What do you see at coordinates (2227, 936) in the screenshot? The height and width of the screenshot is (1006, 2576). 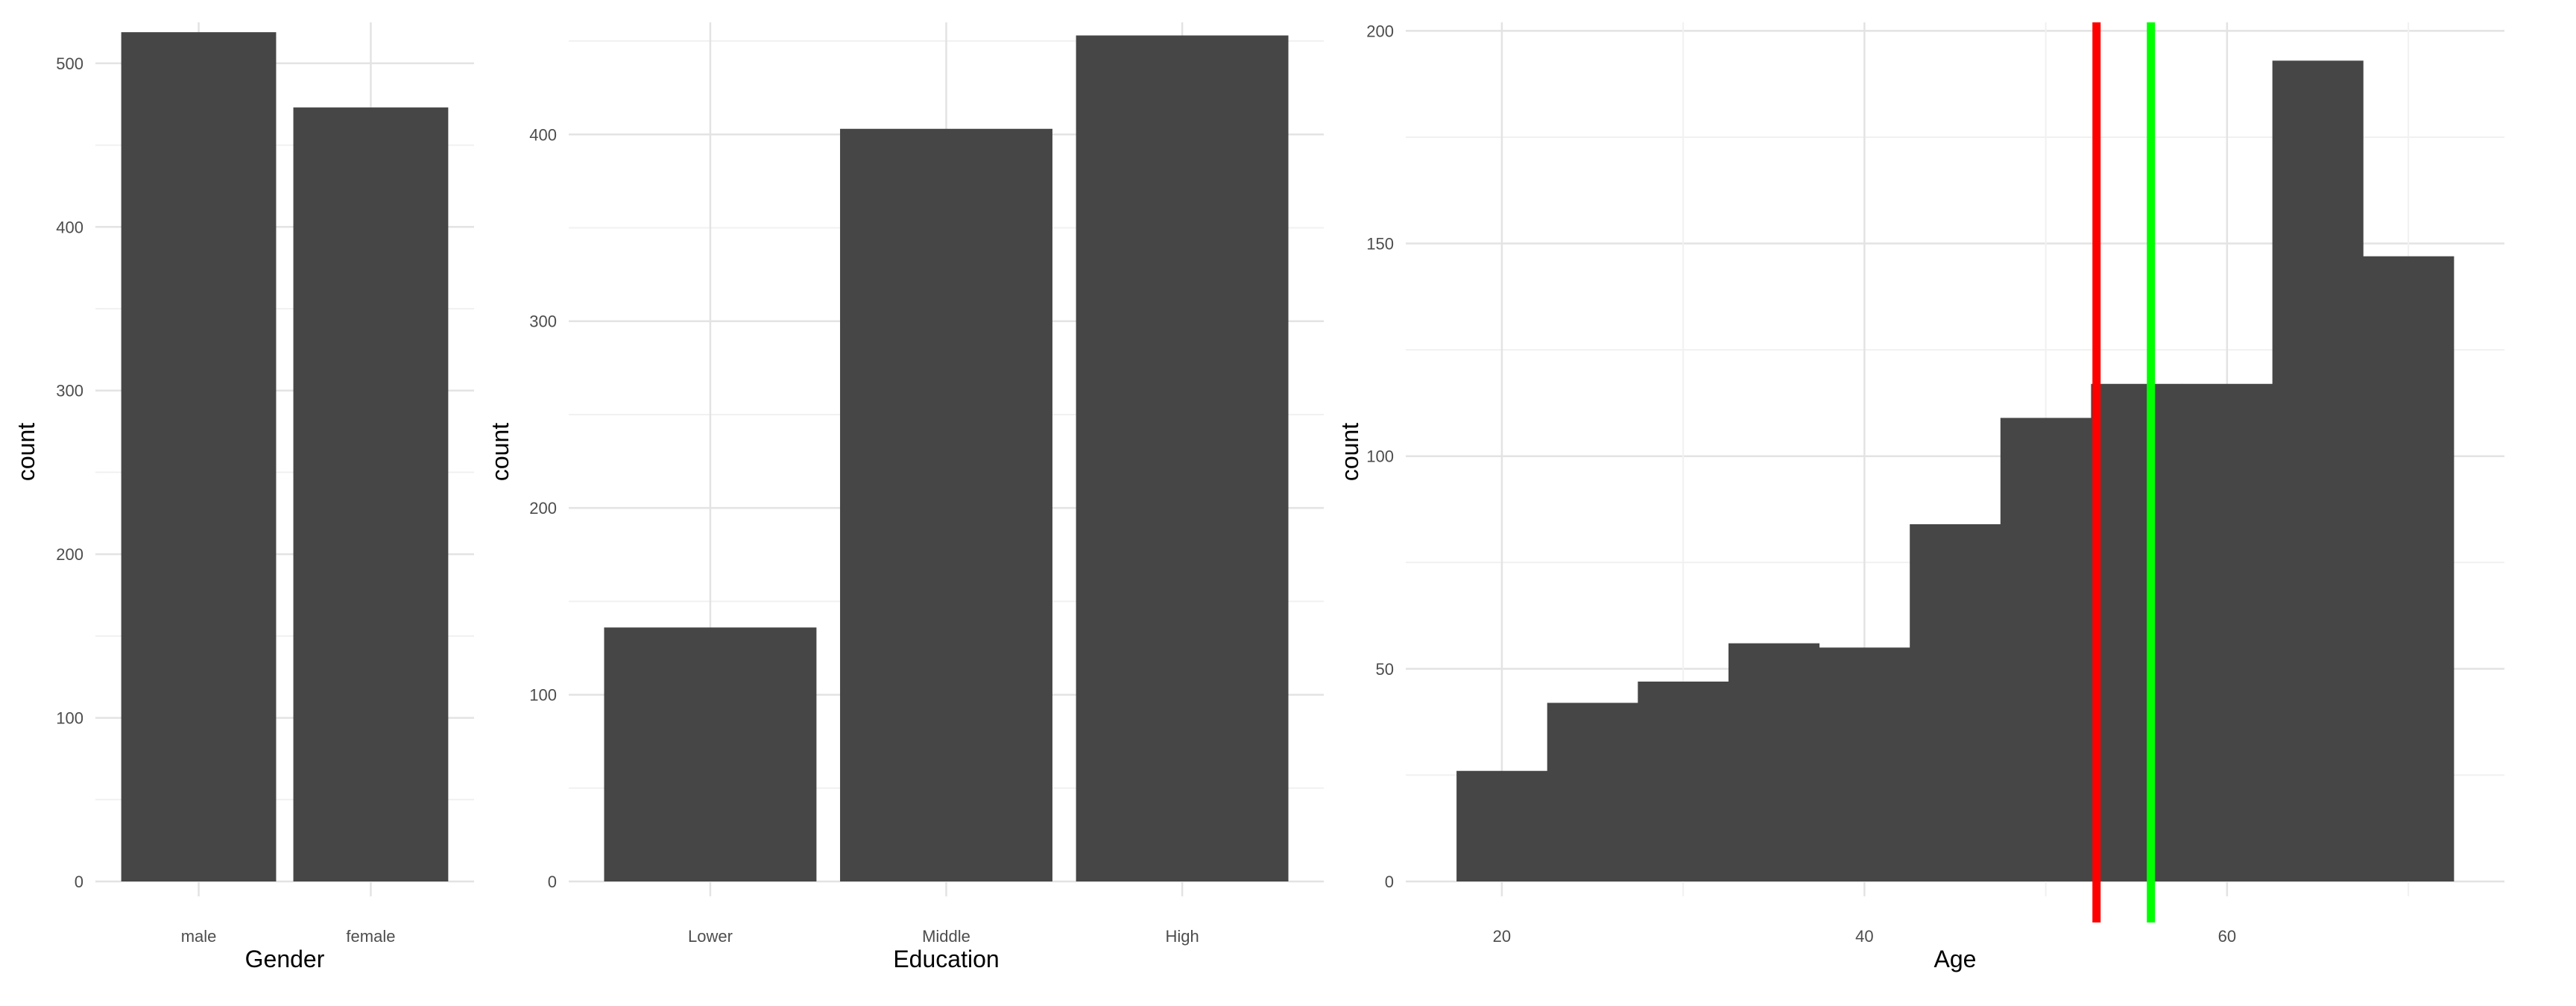 I see `x-tick-label: 60` at bounding box center [2227, 936].